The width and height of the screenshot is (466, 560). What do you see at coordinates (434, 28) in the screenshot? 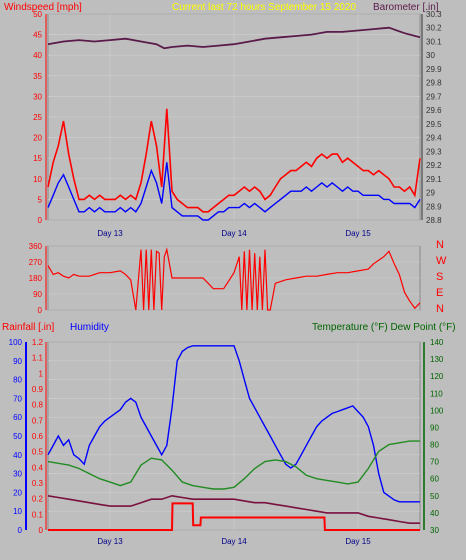
I see `barometer-y-tick-label: 30.2` at bounding box center [434, 28].